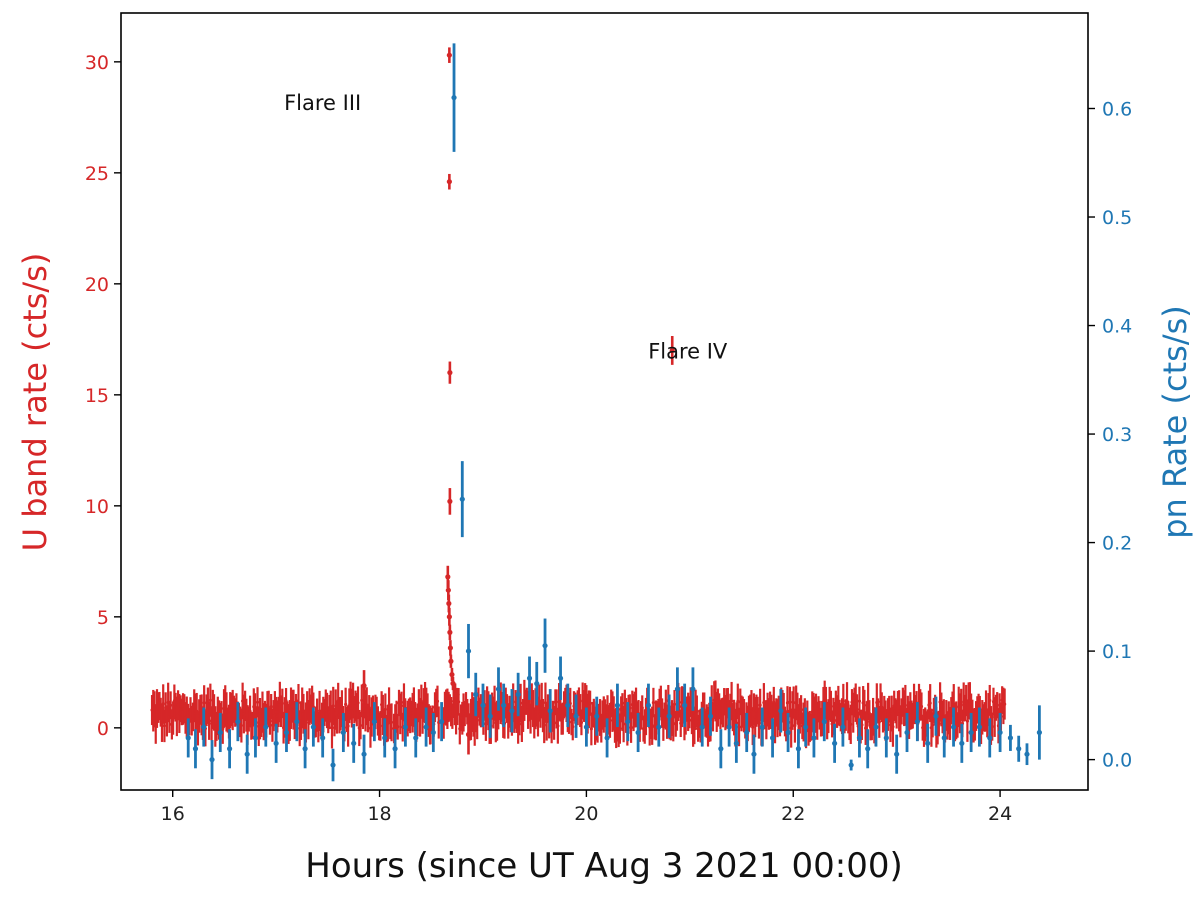 This screenshot has height=898, width=1200. What do you see at coordinates (604, 866) in the screenshot?
I see `x-axis-label: Hours (since UT Aug 3 2021 00:00)` at bounding box center [604, 866].